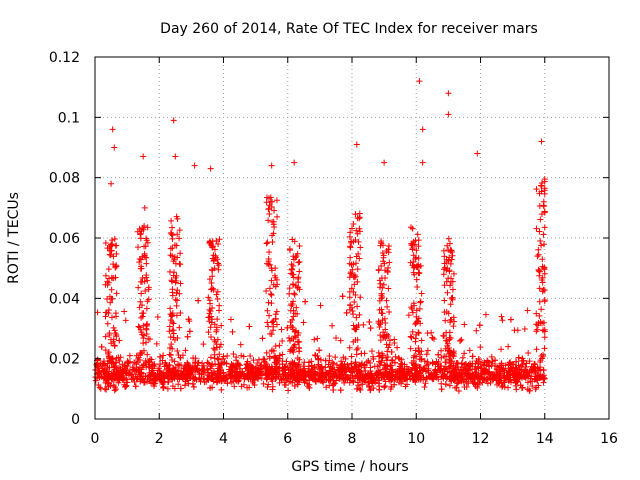  I want to click on x-tick-label: 4, so click(223, 439).